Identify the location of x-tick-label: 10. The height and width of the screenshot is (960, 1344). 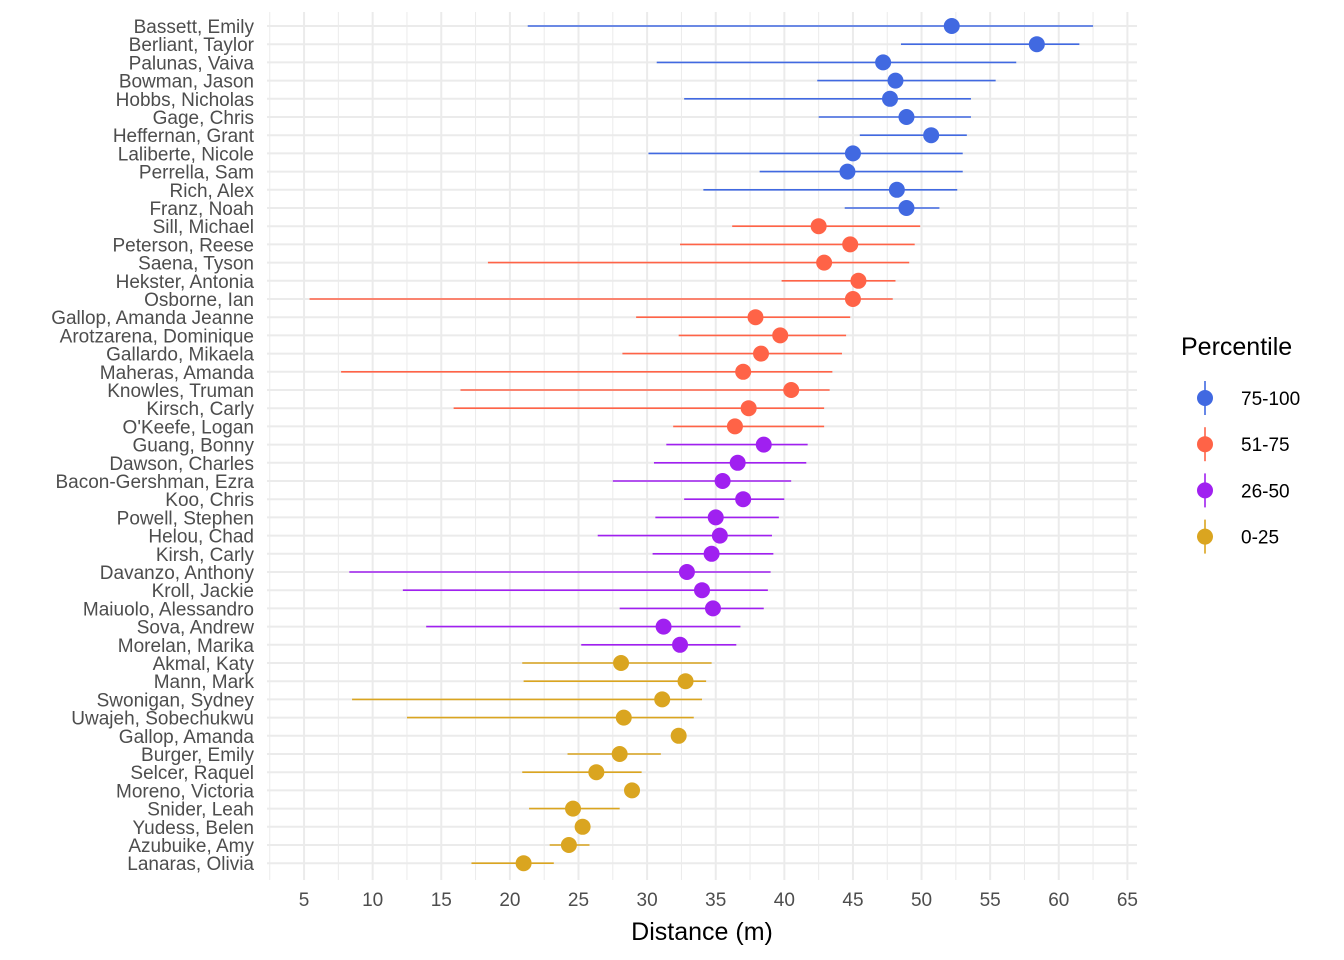
(372, 900).